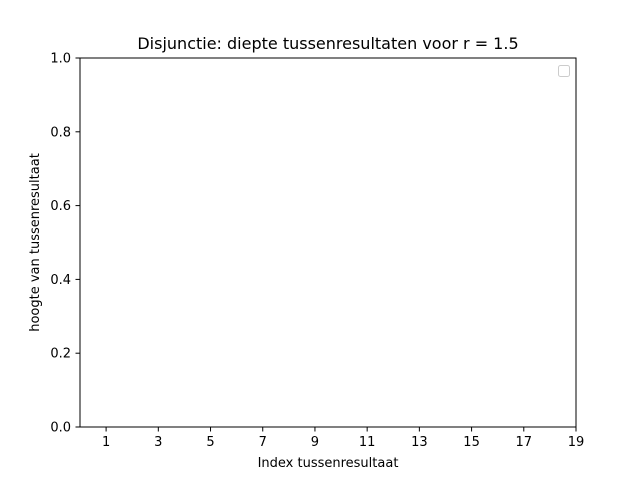  Describe the element at coordinates (35, 242) in the screenshot. I see `y-axis-title: hoogte van tussenresultaat` at that location.